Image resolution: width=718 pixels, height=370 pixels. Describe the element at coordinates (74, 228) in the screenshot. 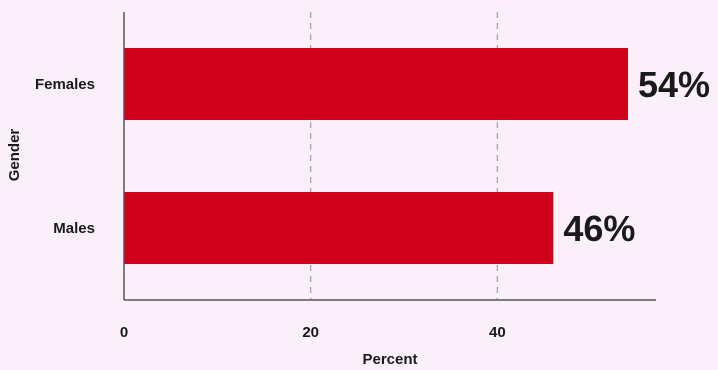

I see `y-tick-label-males: Males` at that location.